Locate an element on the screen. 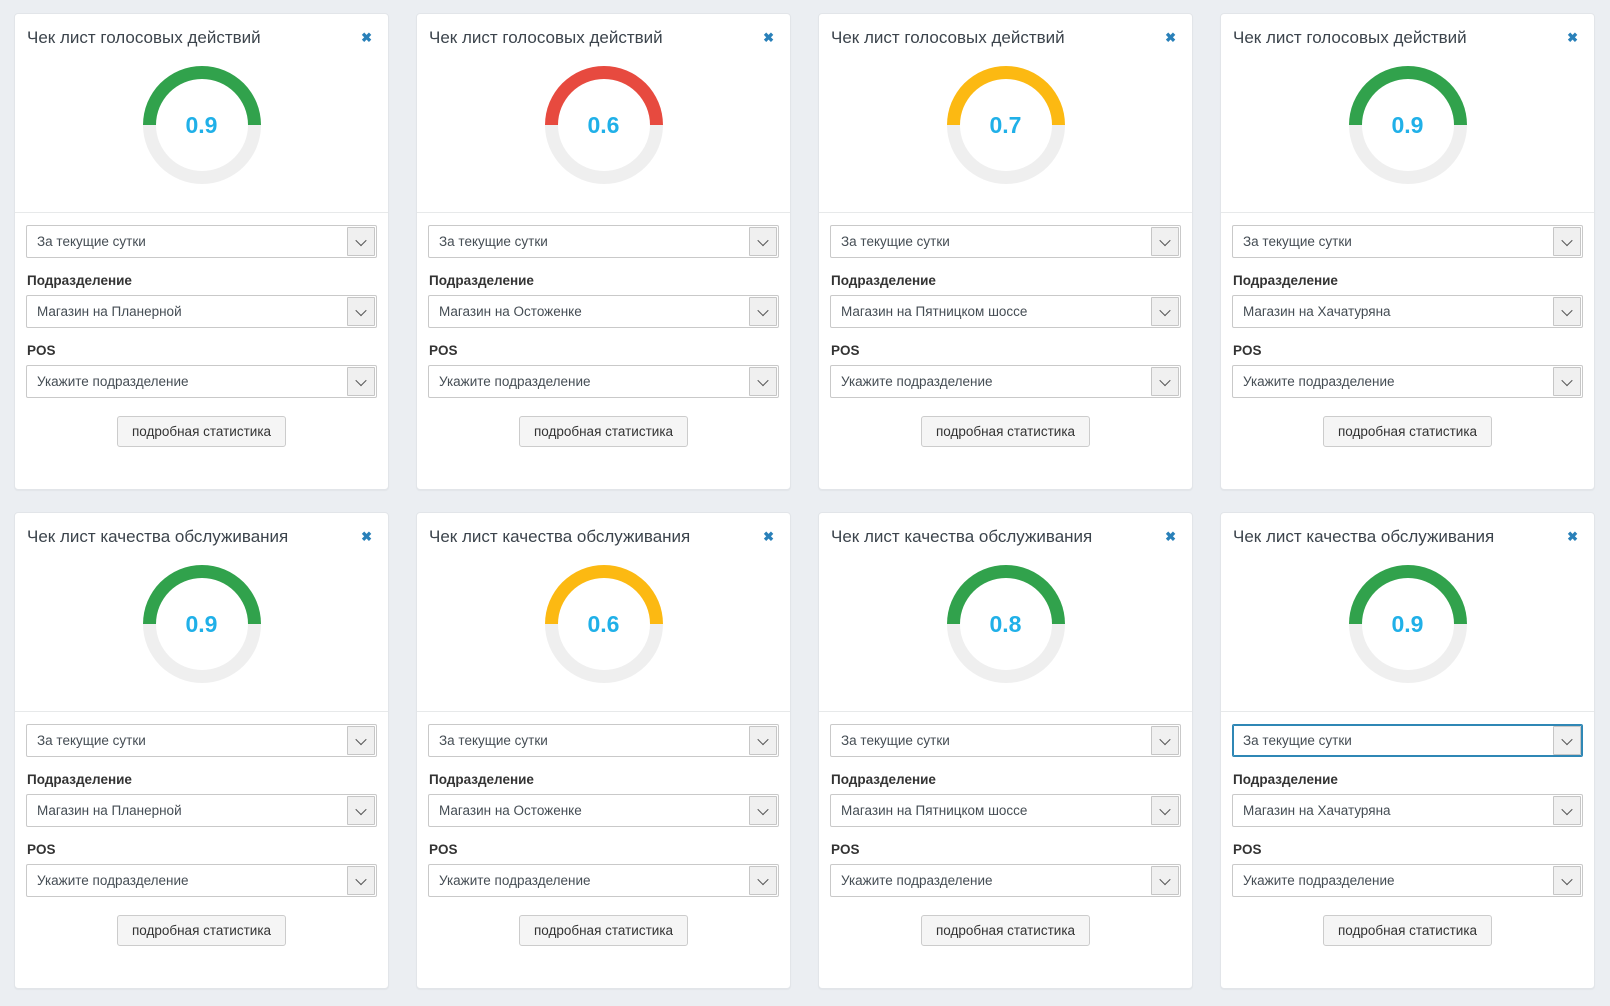 The height and width of the screenshot is (1006, 1610). gauge-value: 0.9 is located at coordinates (201, 623).